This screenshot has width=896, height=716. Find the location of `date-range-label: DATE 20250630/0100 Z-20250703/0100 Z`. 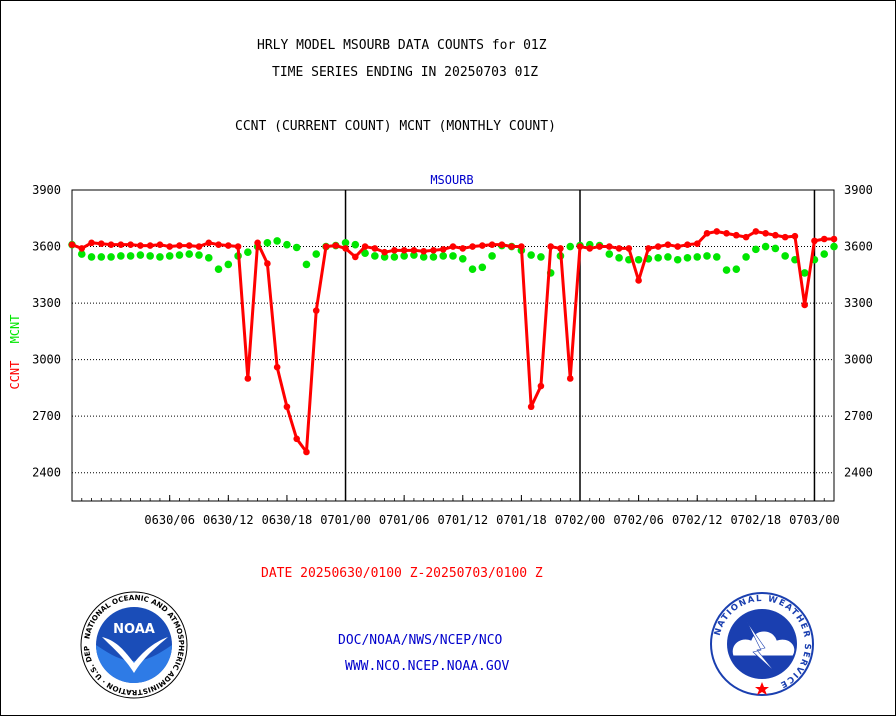

date-range-label: DATE 20250630/0100 Z-20250703/0100 Z is located at coordinates (402, 573).